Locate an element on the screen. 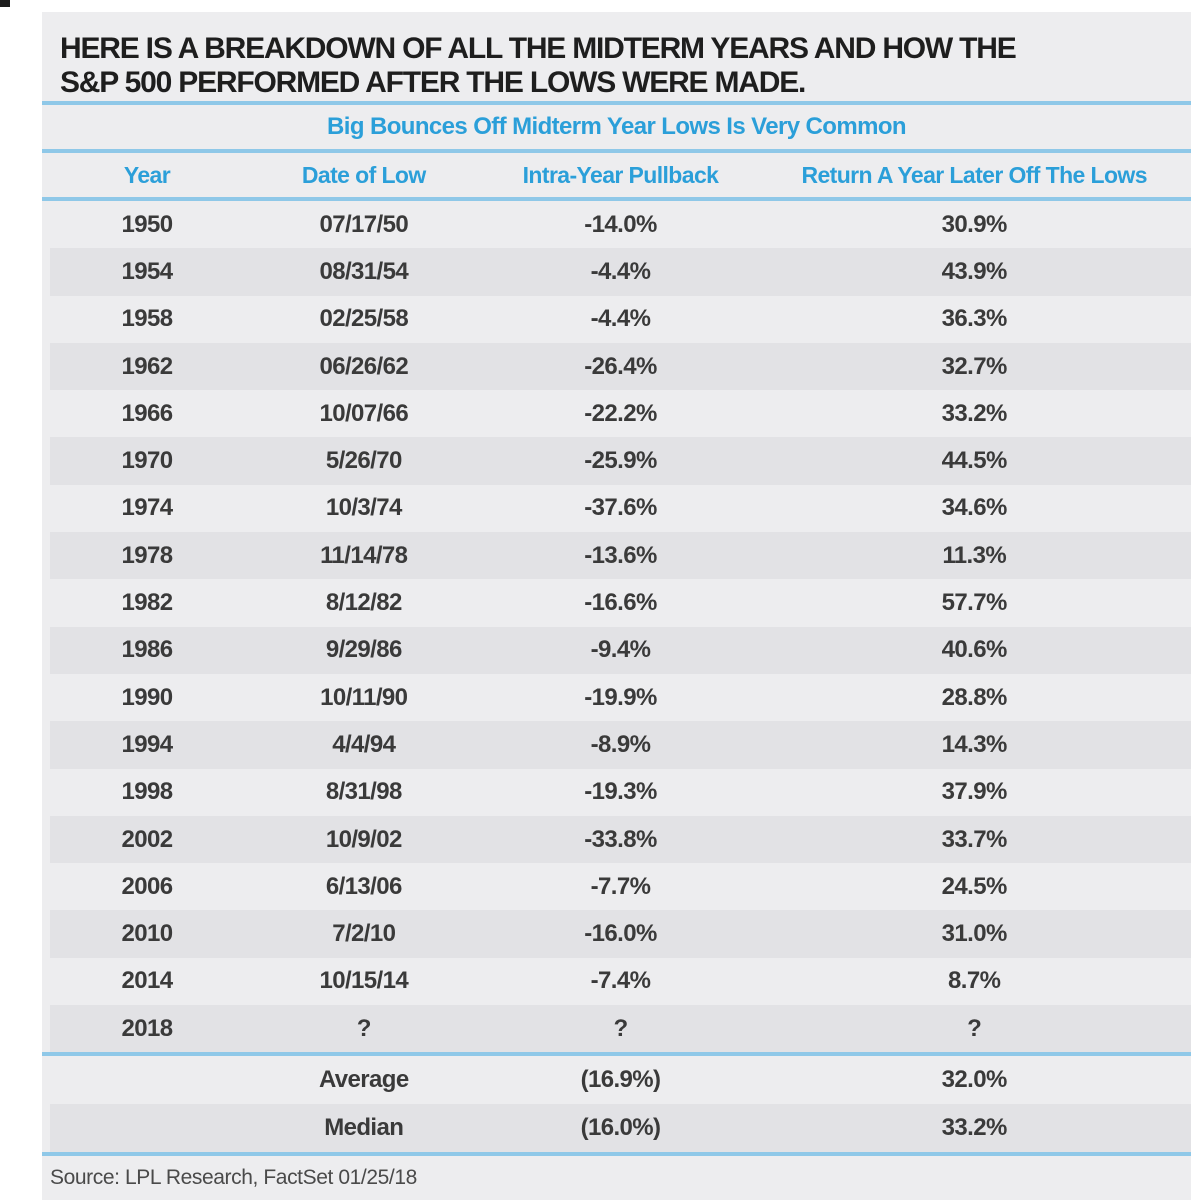 This screenshot has width=1191, height=1200. table-cell: 8/31/98 is located at coordinates (363, 792).